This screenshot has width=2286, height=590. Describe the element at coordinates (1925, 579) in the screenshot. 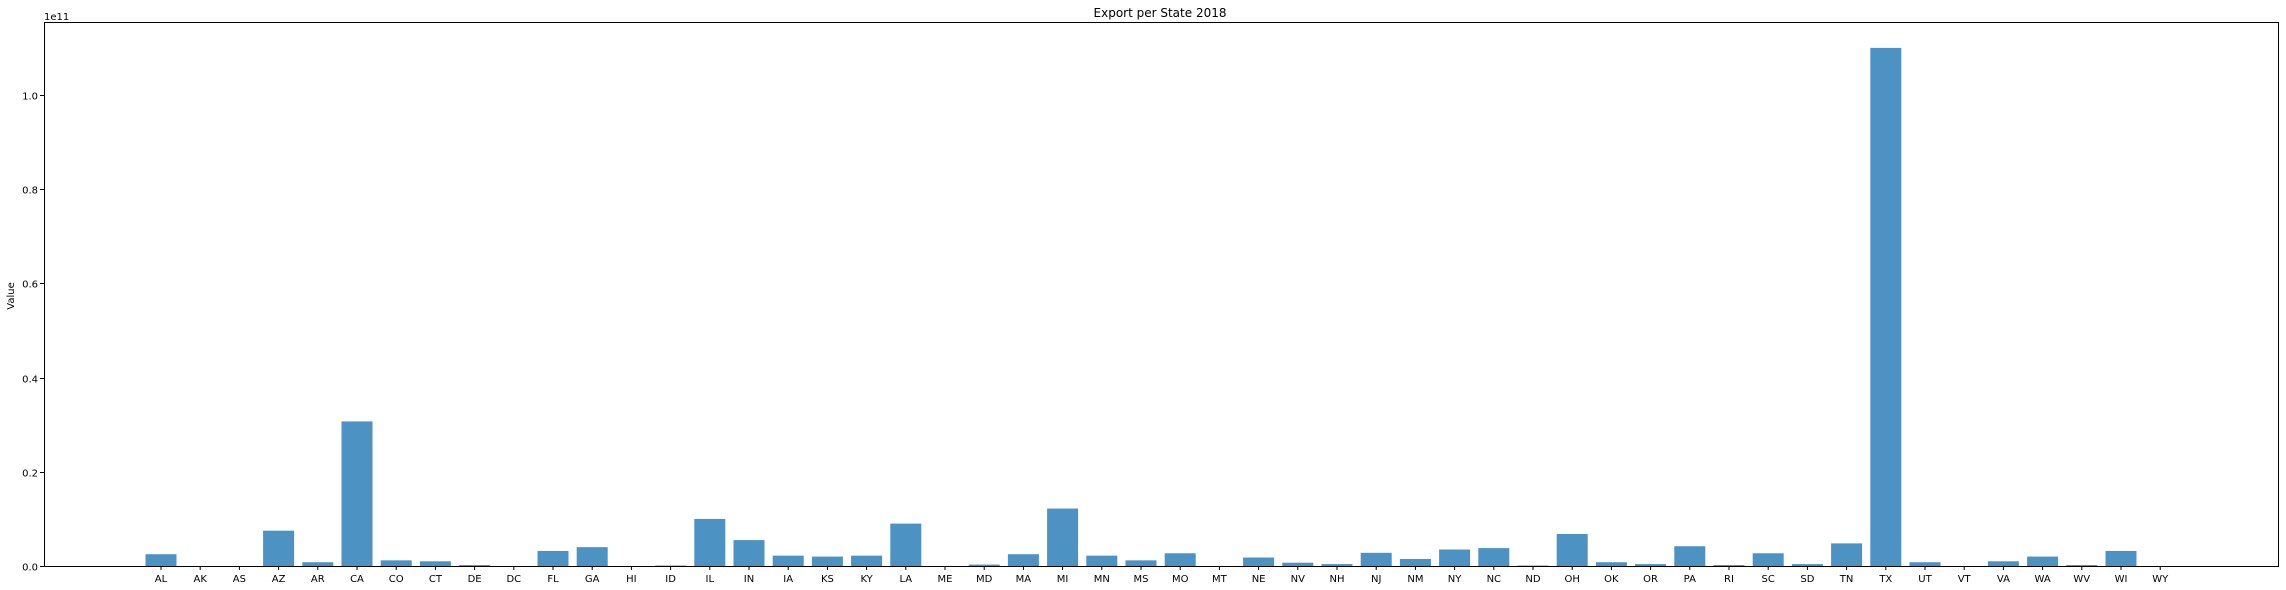

I see `x-tick-label-ut: UT` at that location.